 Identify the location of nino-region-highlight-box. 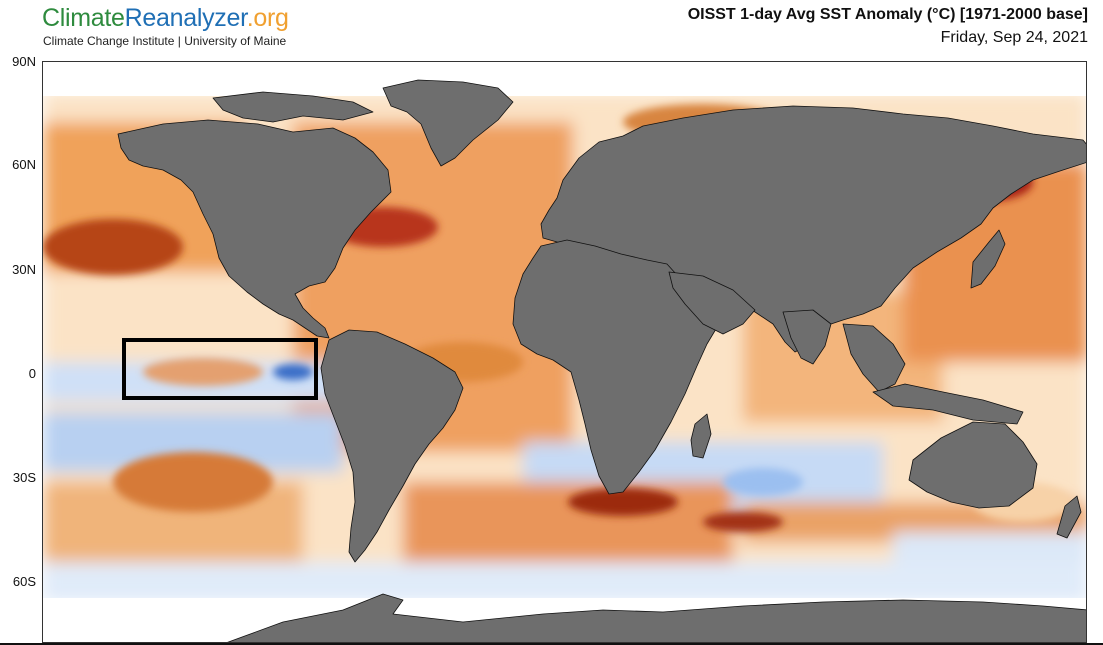
(220, 369).